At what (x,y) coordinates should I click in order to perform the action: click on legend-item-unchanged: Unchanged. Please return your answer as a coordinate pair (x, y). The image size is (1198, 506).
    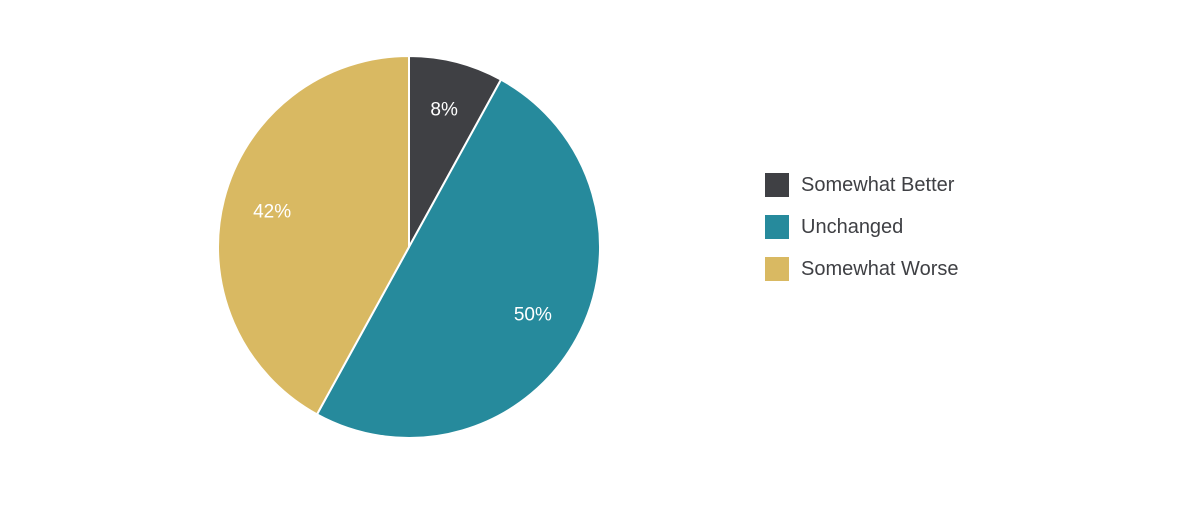
    Looking at the image, I should click on (834, 227).